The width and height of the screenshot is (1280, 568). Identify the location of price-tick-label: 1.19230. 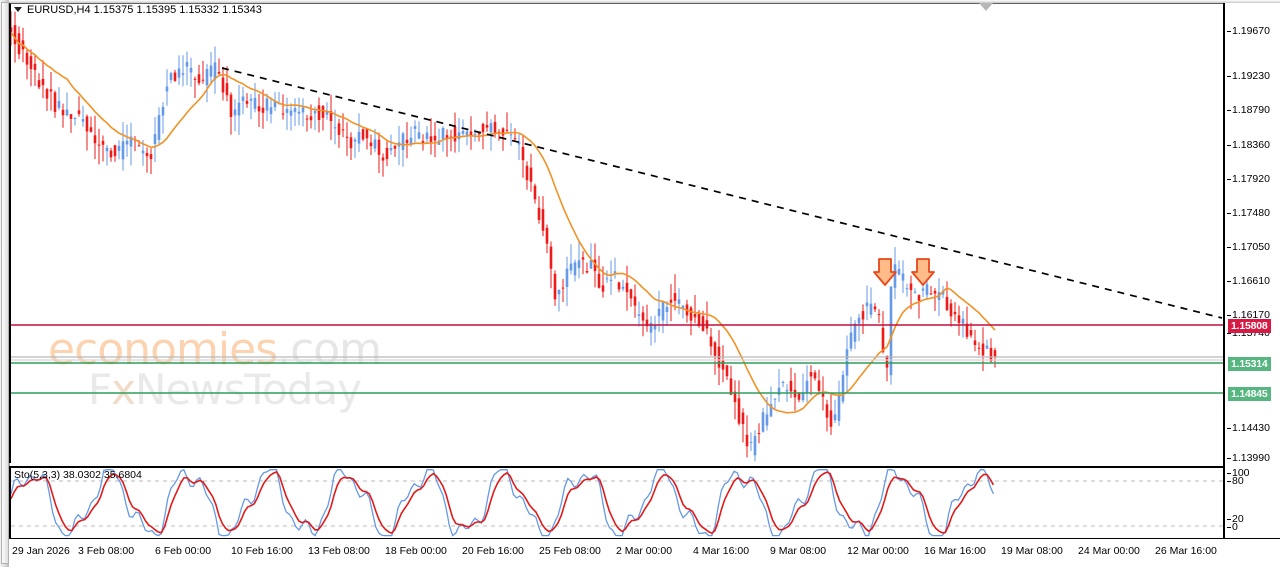
(1248, 76).